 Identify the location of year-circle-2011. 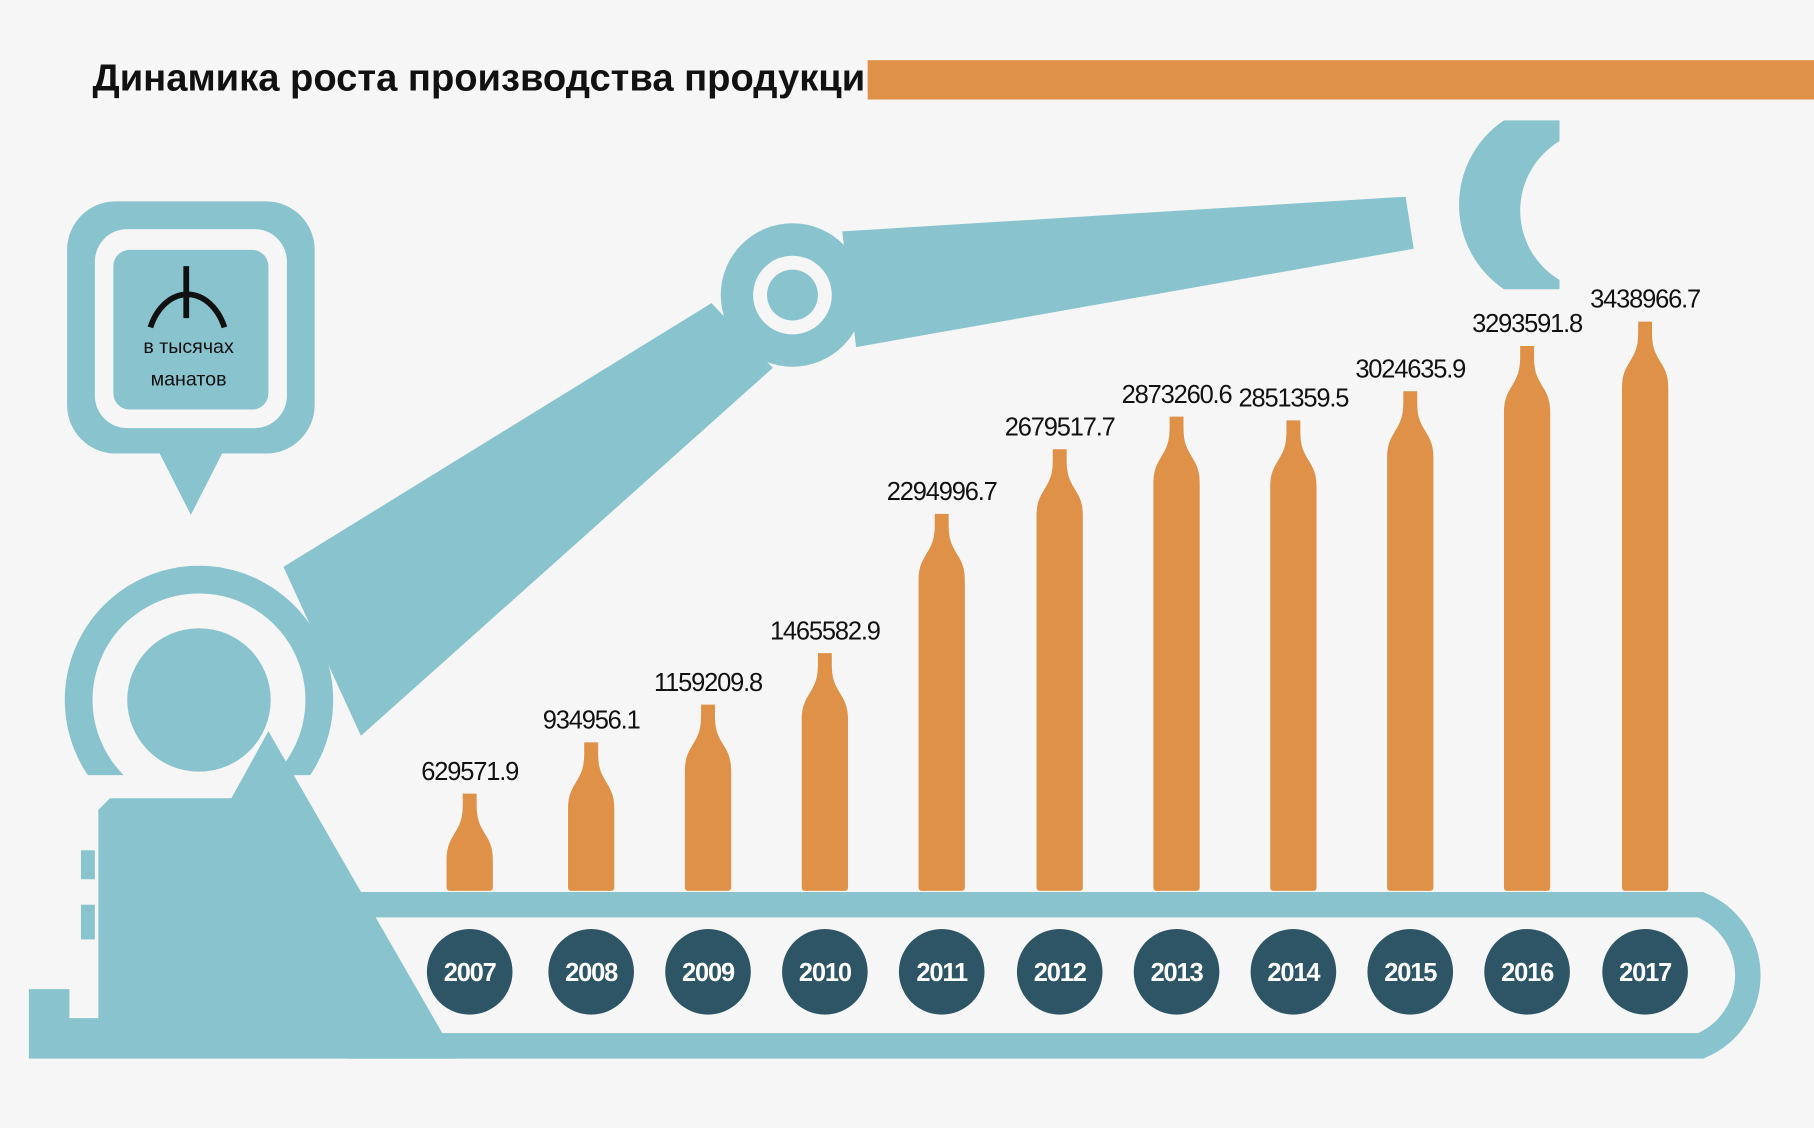
(941, 971).